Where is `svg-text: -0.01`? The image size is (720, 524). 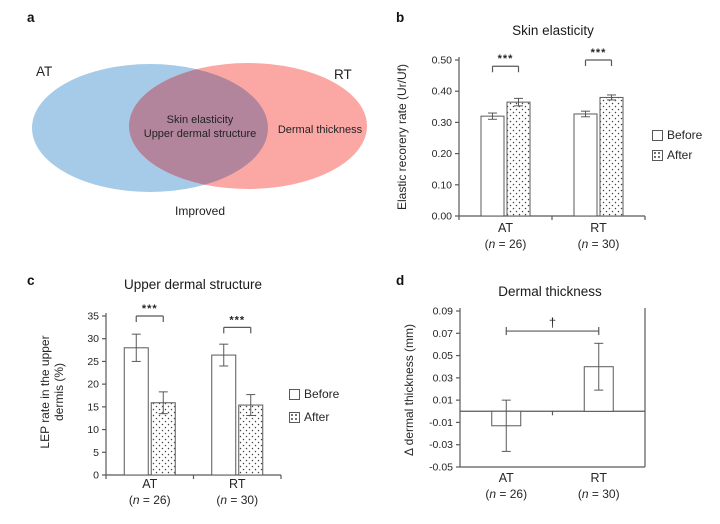
svg-text: -0.01 is located at coordinates (441, 423).